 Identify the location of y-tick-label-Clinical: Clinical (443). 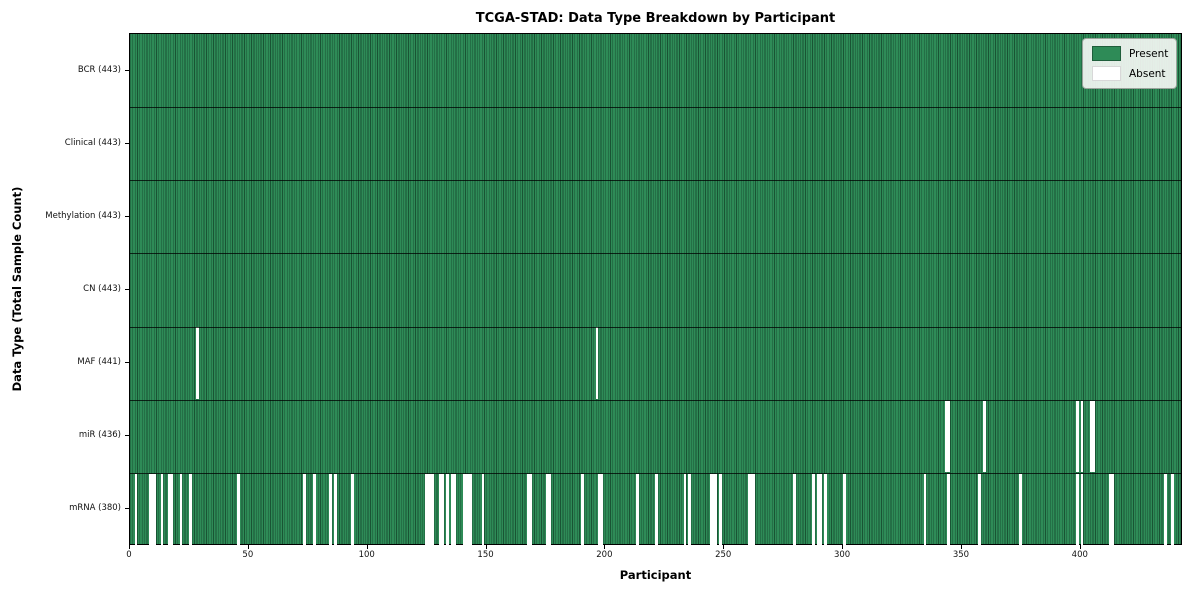
(92, 142).